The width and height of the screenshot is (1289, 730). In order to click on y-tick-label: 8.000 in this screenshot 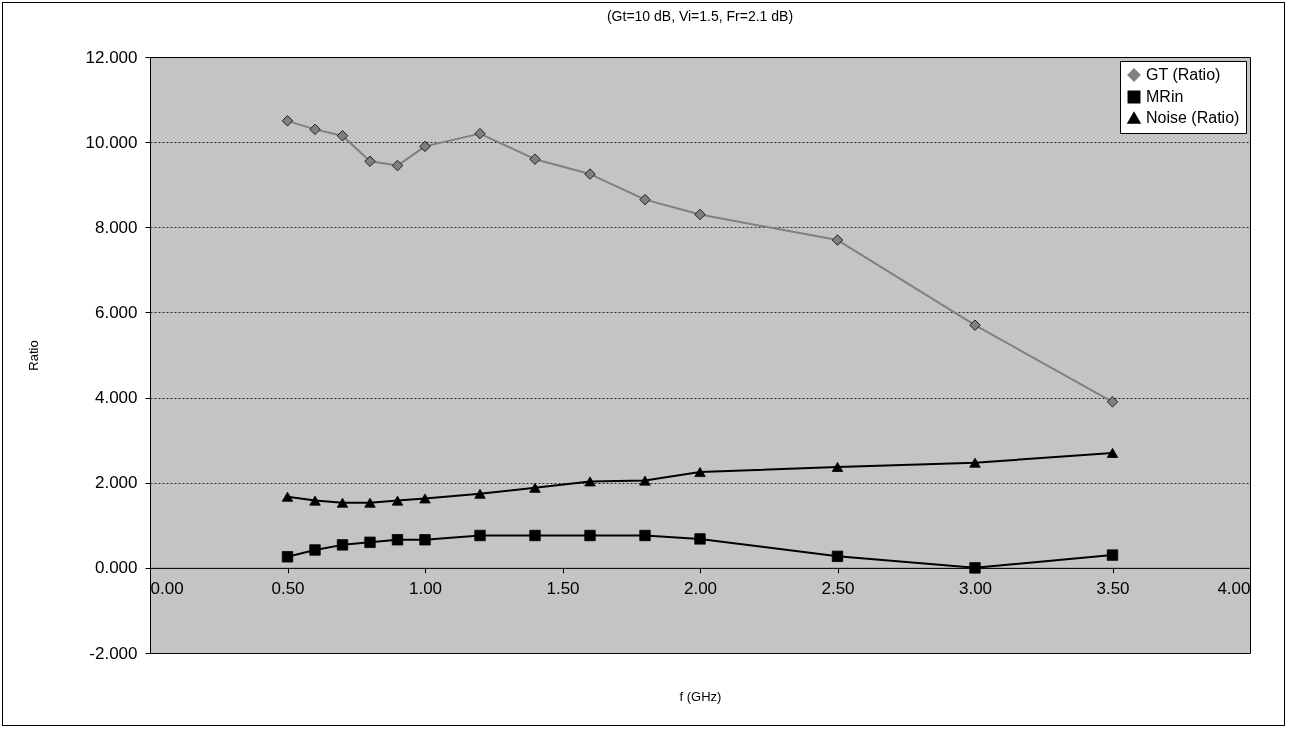, I will do `click(116, 227)`.